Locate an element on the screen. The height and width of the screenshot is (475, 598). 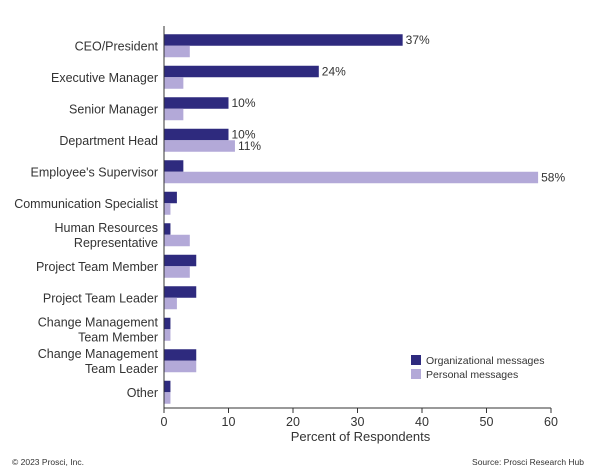
x-tick-label: 10 is located at coordinates (229, 422).